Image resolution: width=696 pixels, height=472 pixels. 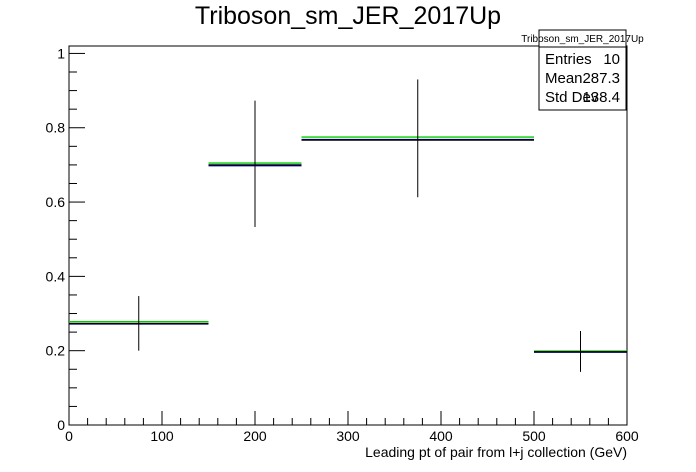 What do you see at coordinates (61, 53) in the screenshot?
I see `y-tick-label: 1` at bounding box center [61, 53].